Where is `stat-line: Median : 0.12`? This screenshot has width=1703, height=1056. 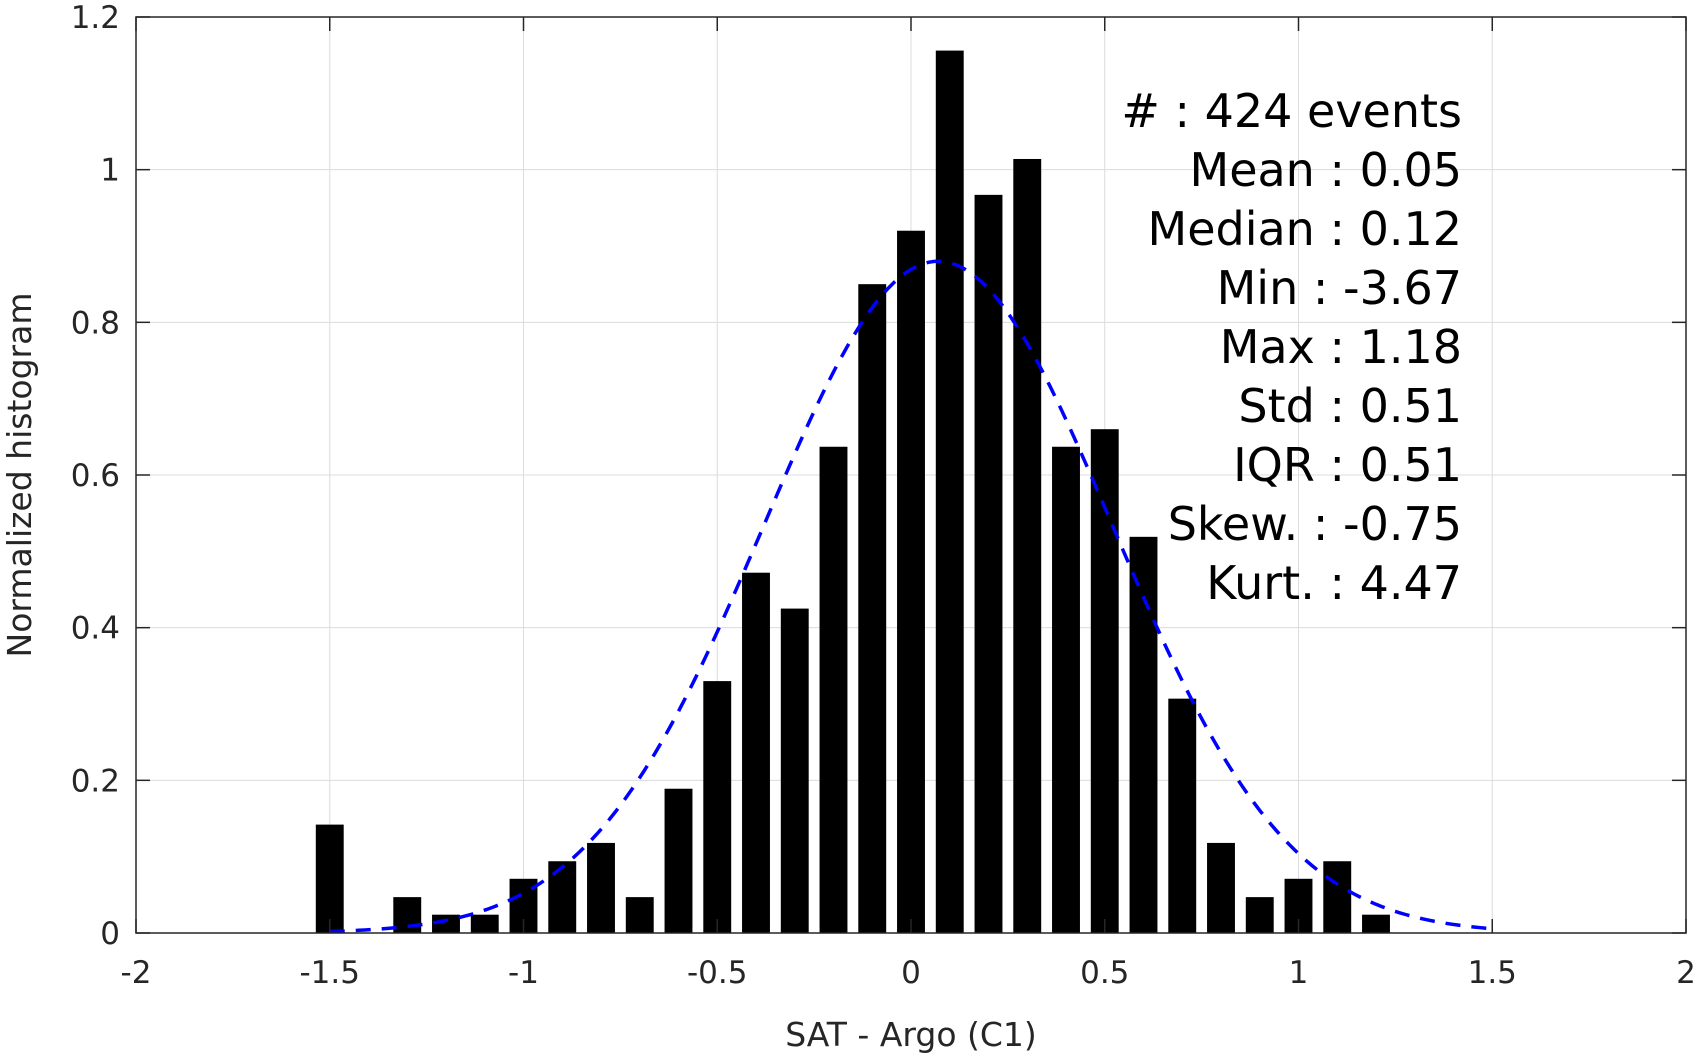 stat-line: Median : 0.12 is located at coordinates (1305, 229).